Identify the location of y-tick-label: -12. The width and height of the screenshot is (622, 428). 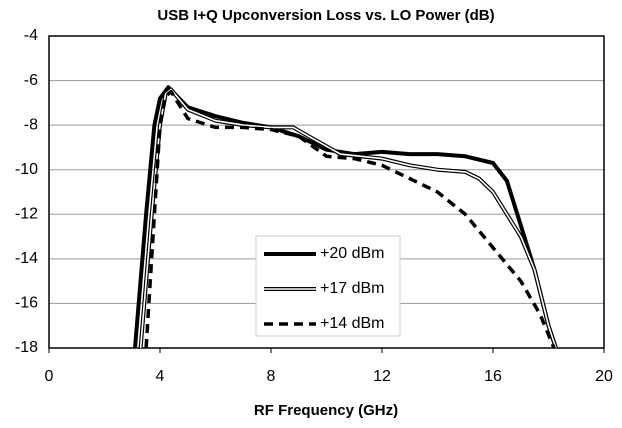
(26, 214).